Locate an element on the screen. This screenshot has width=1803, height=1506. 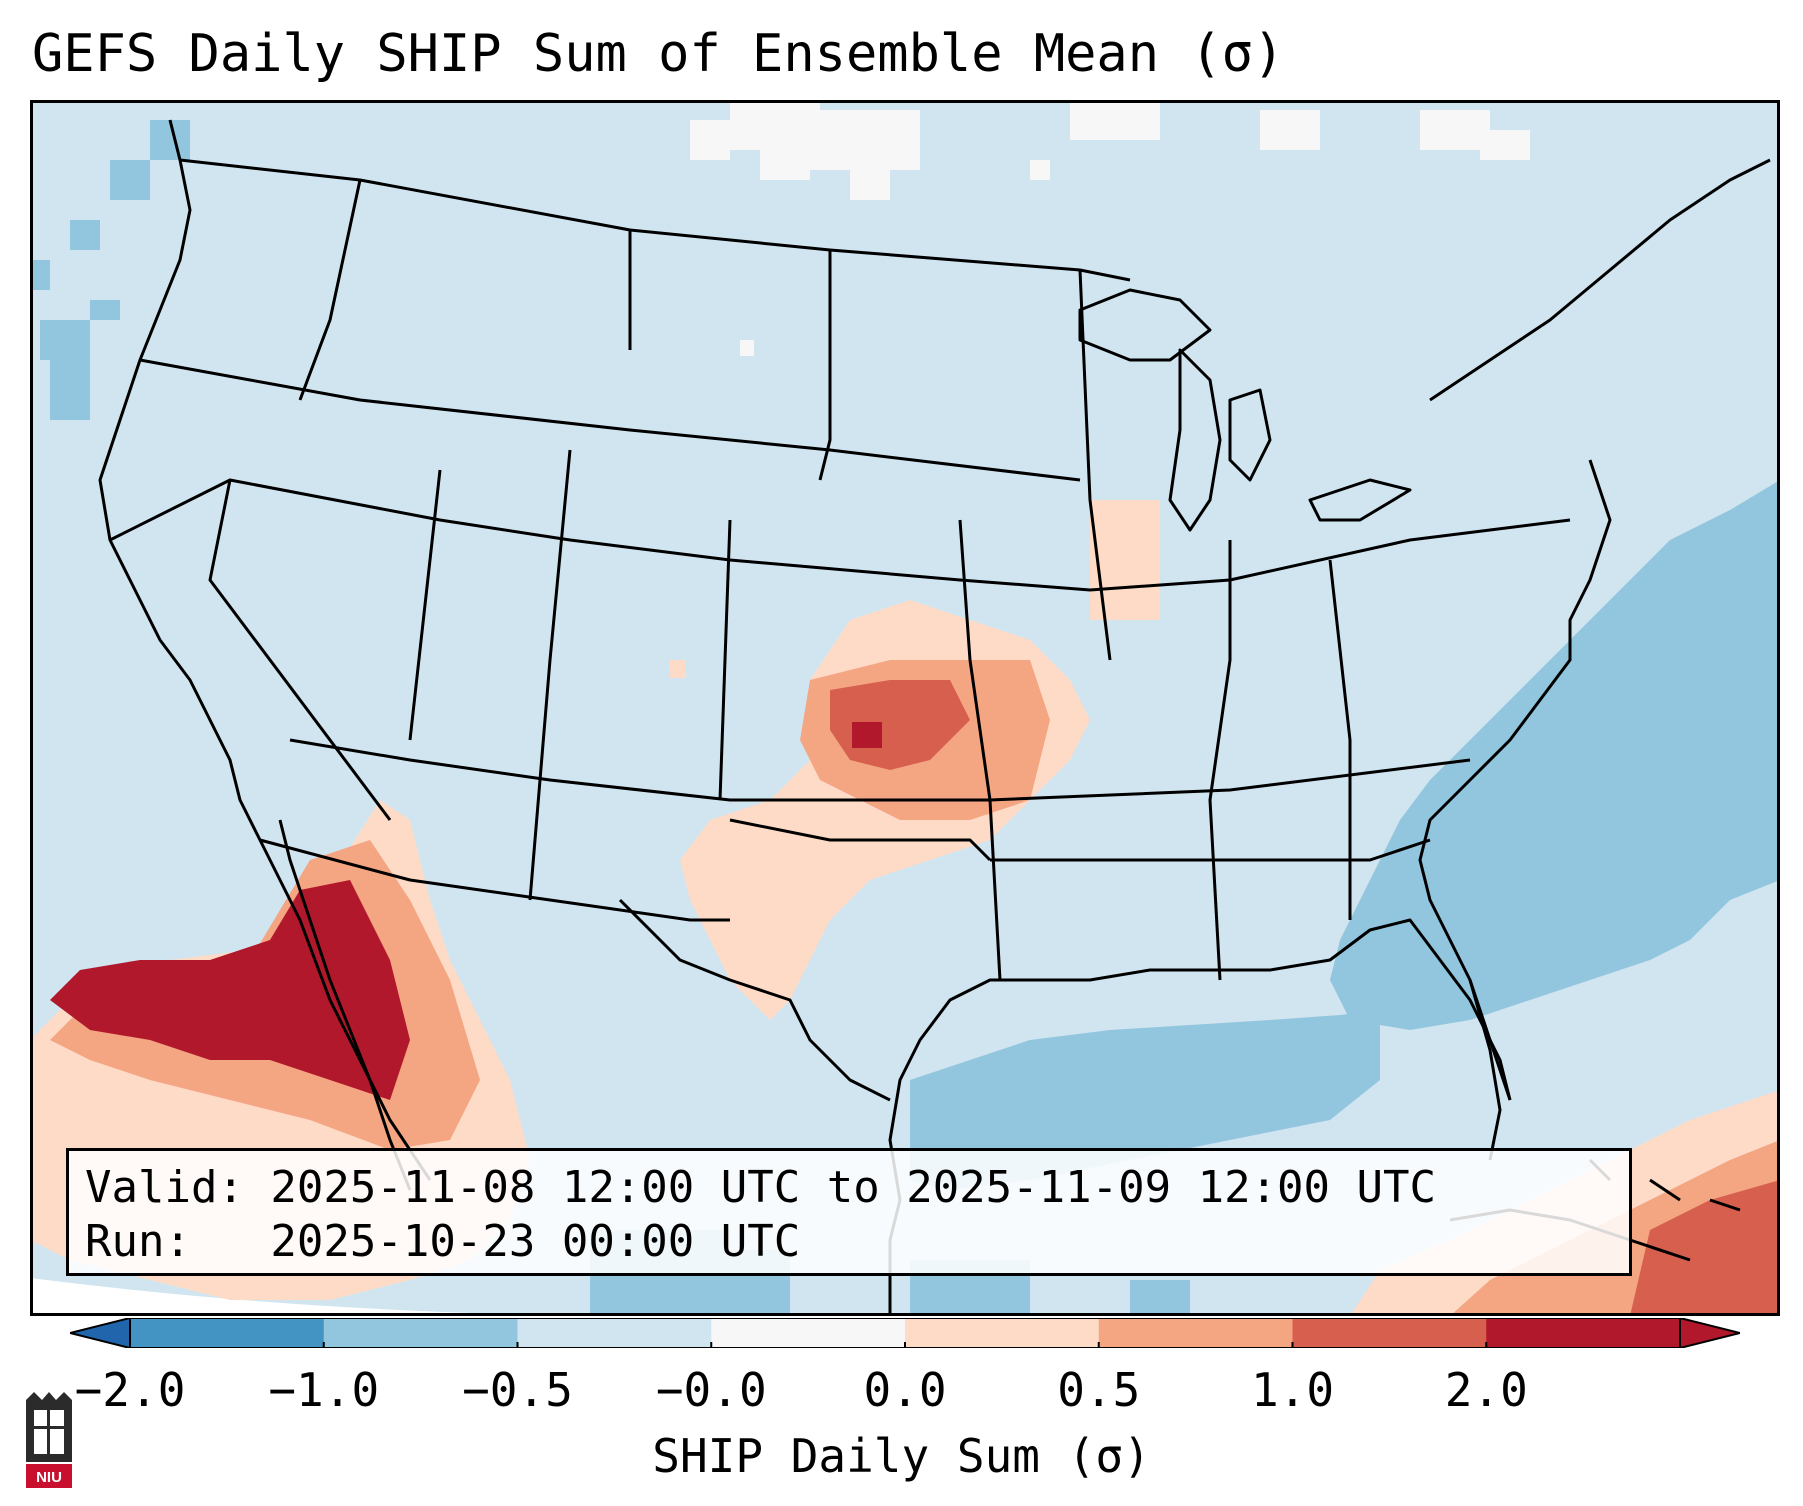
colorbar-extend-high is located at coordinates (1709, 1333).